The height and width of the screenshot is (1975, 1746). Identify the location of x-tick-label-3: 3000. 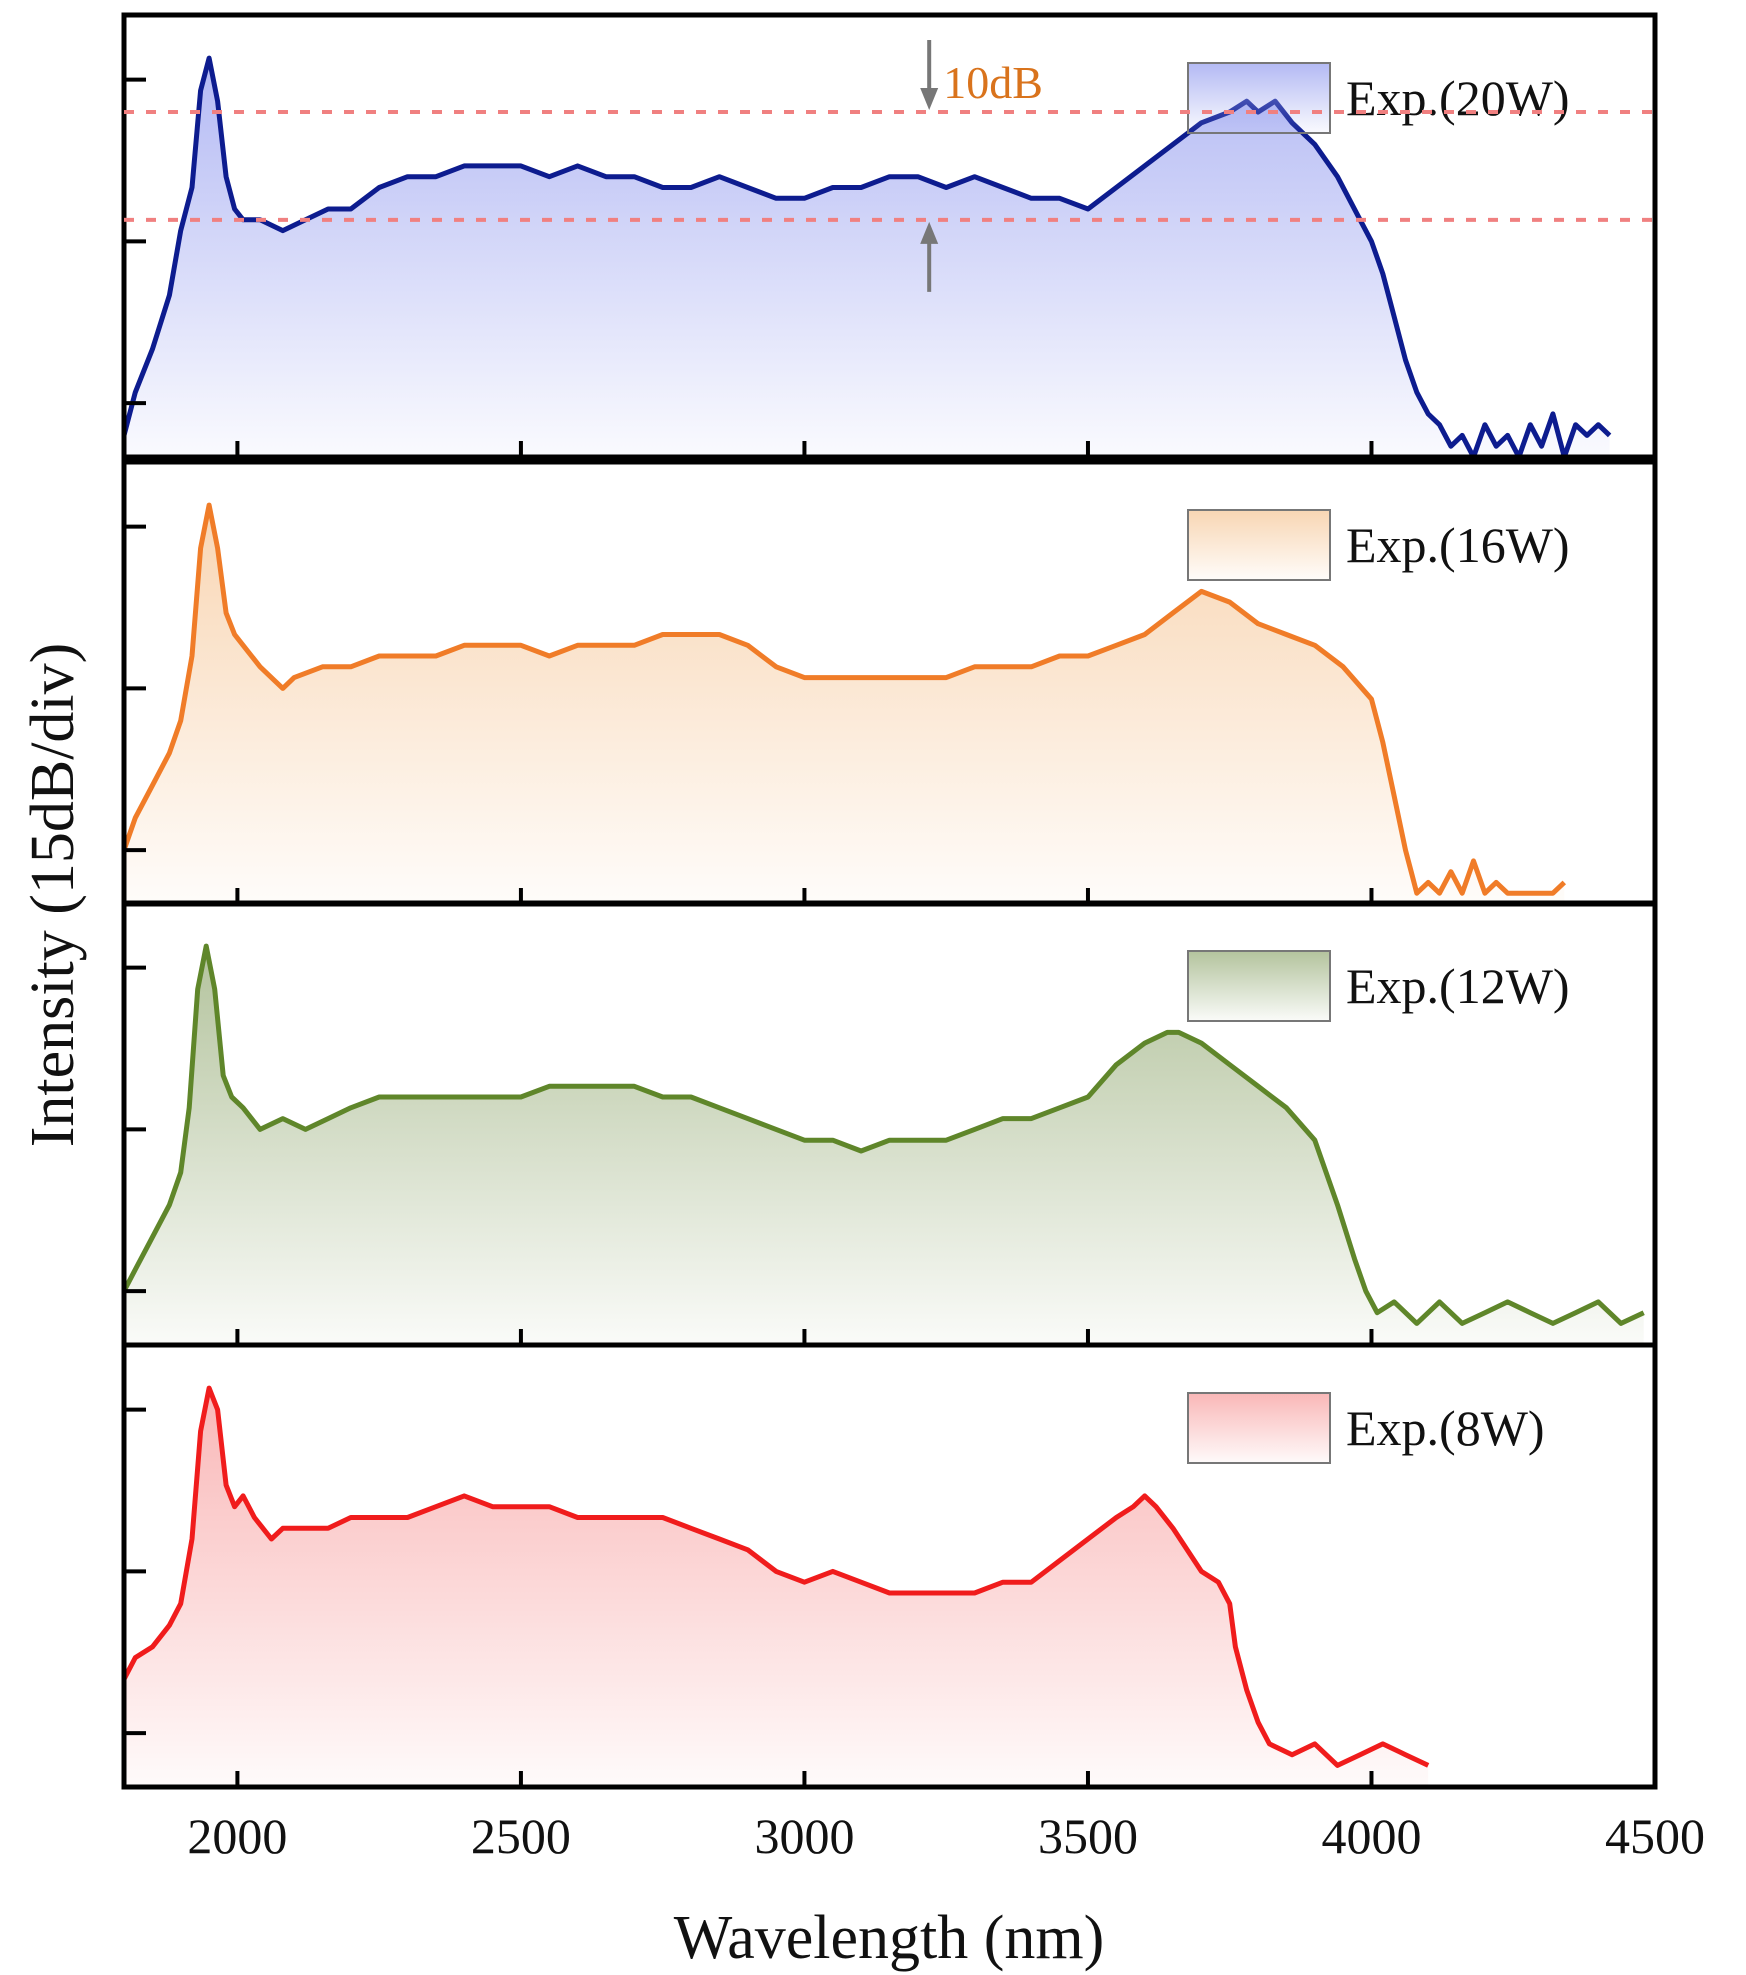
(804, 1836).